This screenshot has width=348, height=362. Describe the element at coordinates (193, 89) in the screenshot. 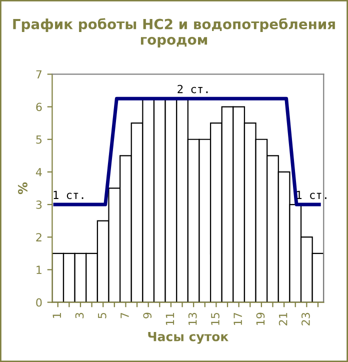

I see `annotation: 2 ст.` at that location.